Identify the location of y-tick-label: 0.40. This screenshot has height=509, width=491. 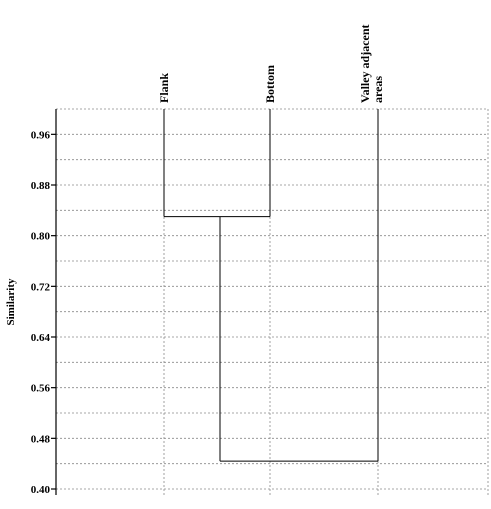
(41, 490).